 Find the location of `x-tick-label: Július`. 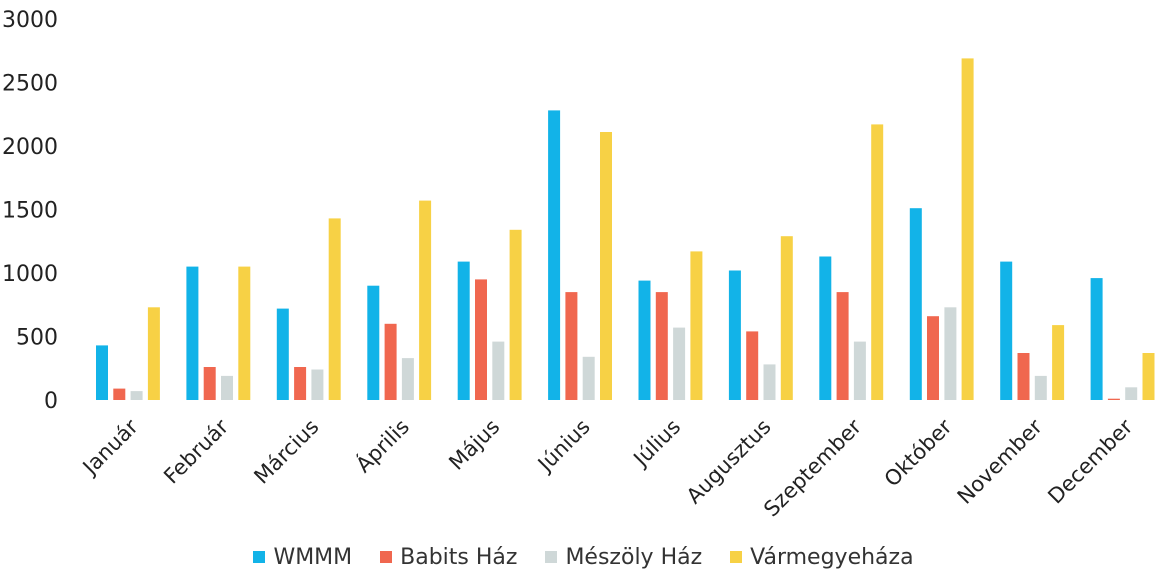

x-tick-label: Július is located at coordinates (657, 444).